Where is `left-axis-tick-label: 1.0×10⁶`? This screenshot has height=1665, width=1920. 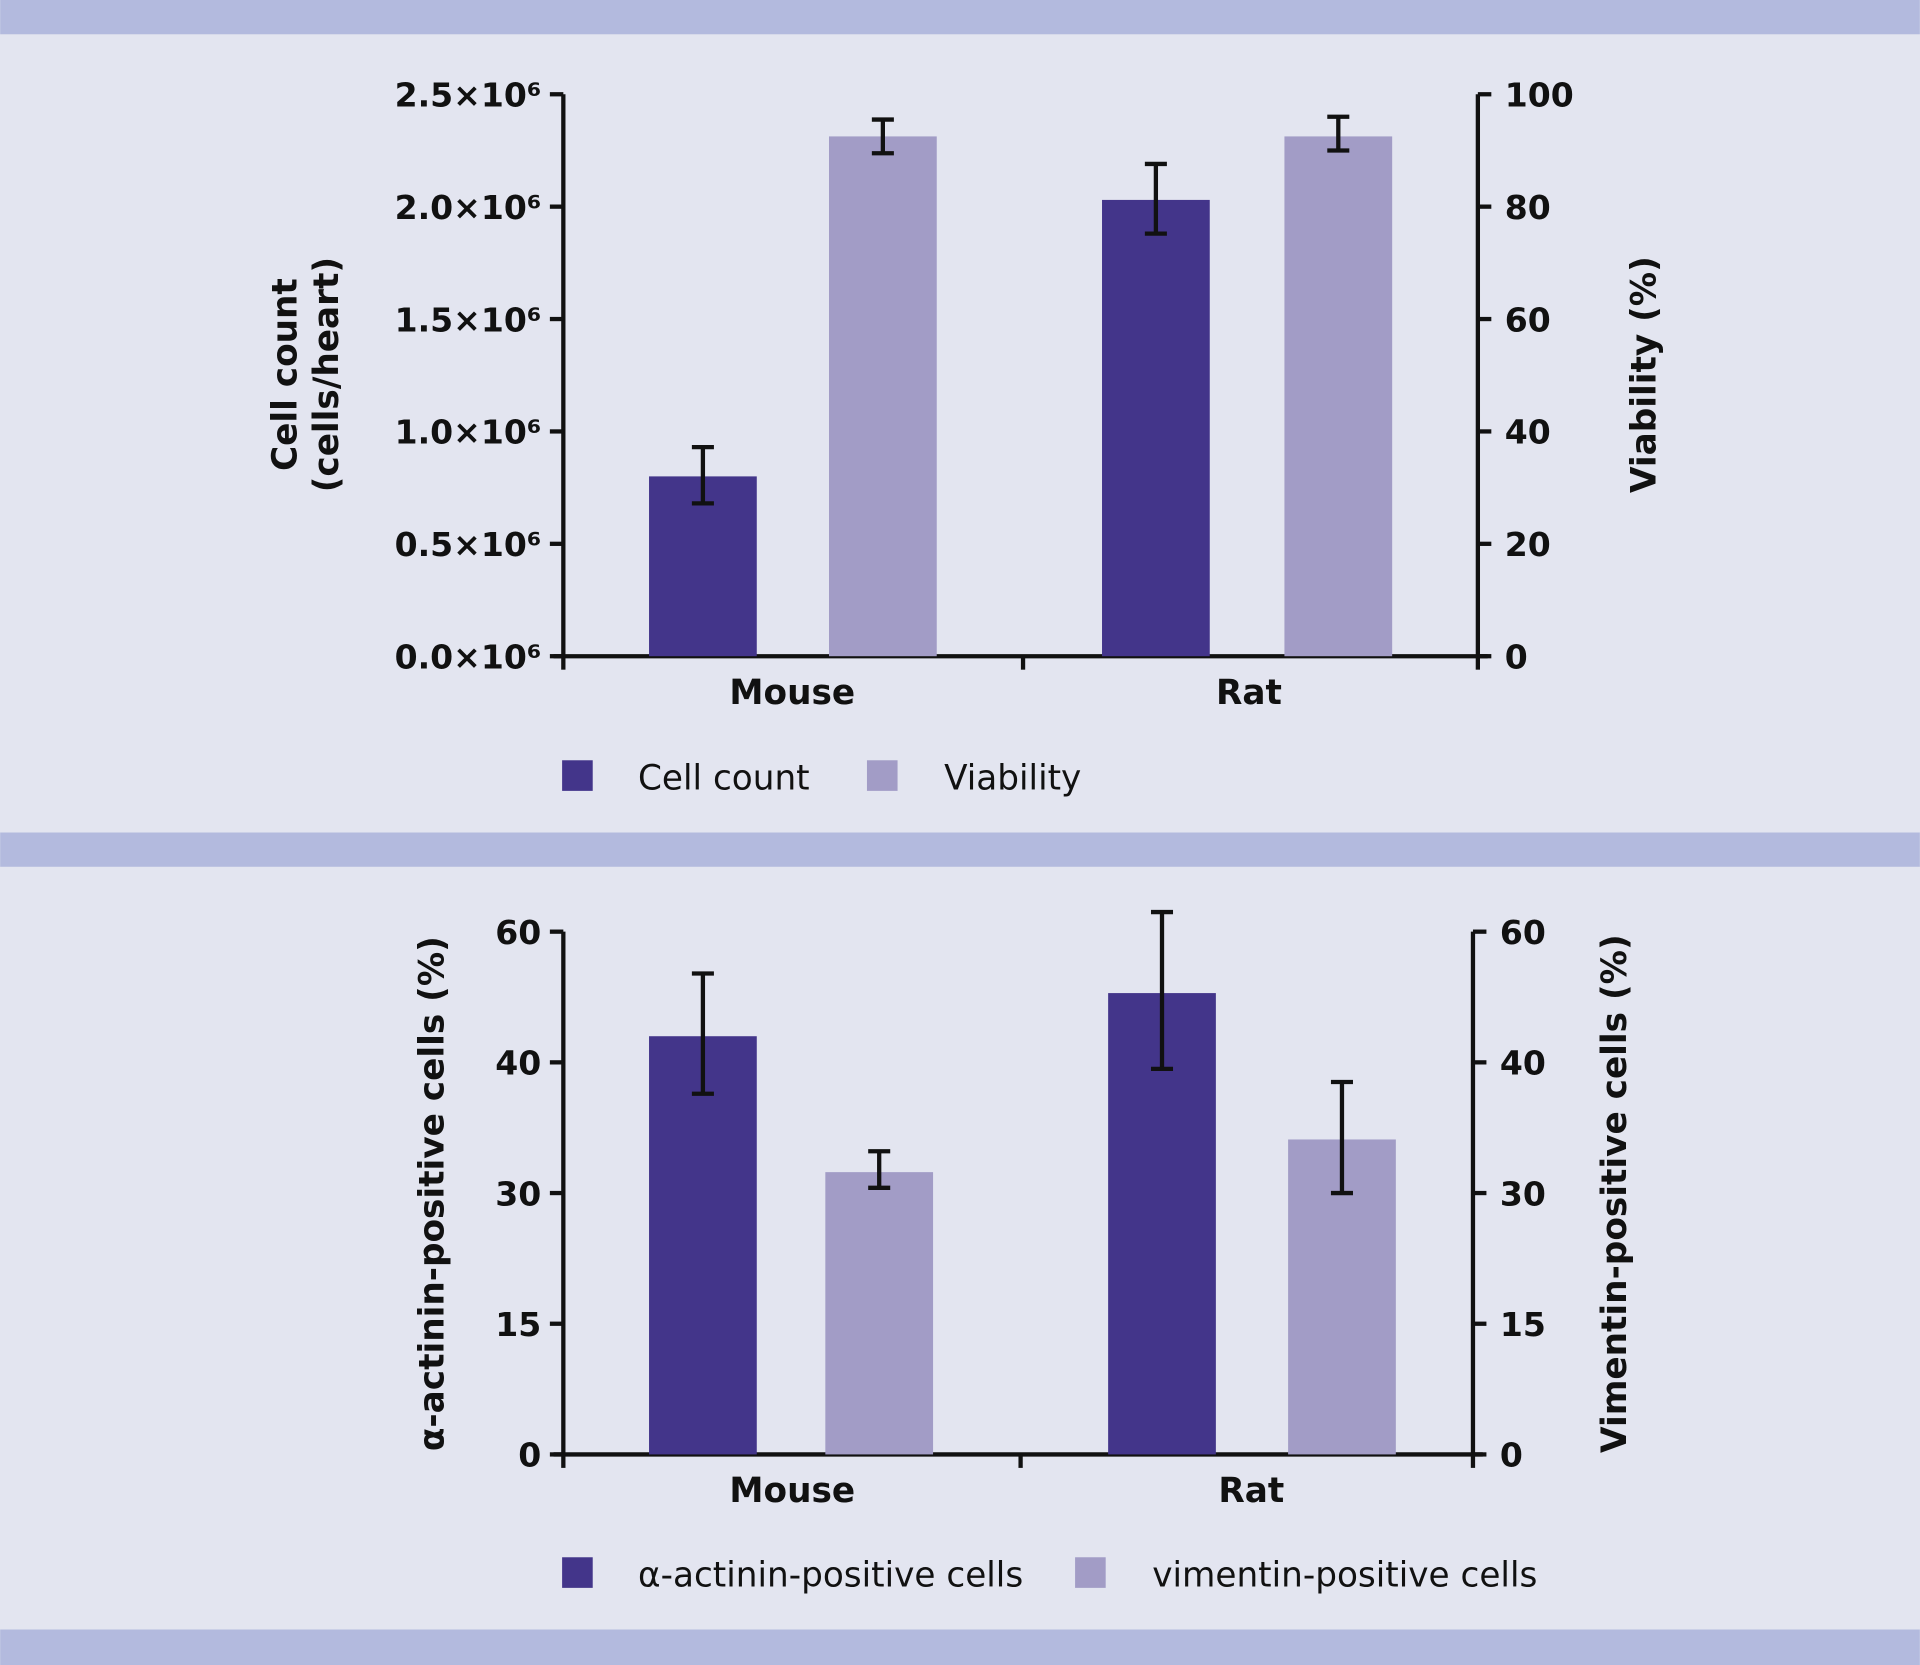 left-axis-tick-label: 1.0×10⁶ is located at coordinates (468, 432).